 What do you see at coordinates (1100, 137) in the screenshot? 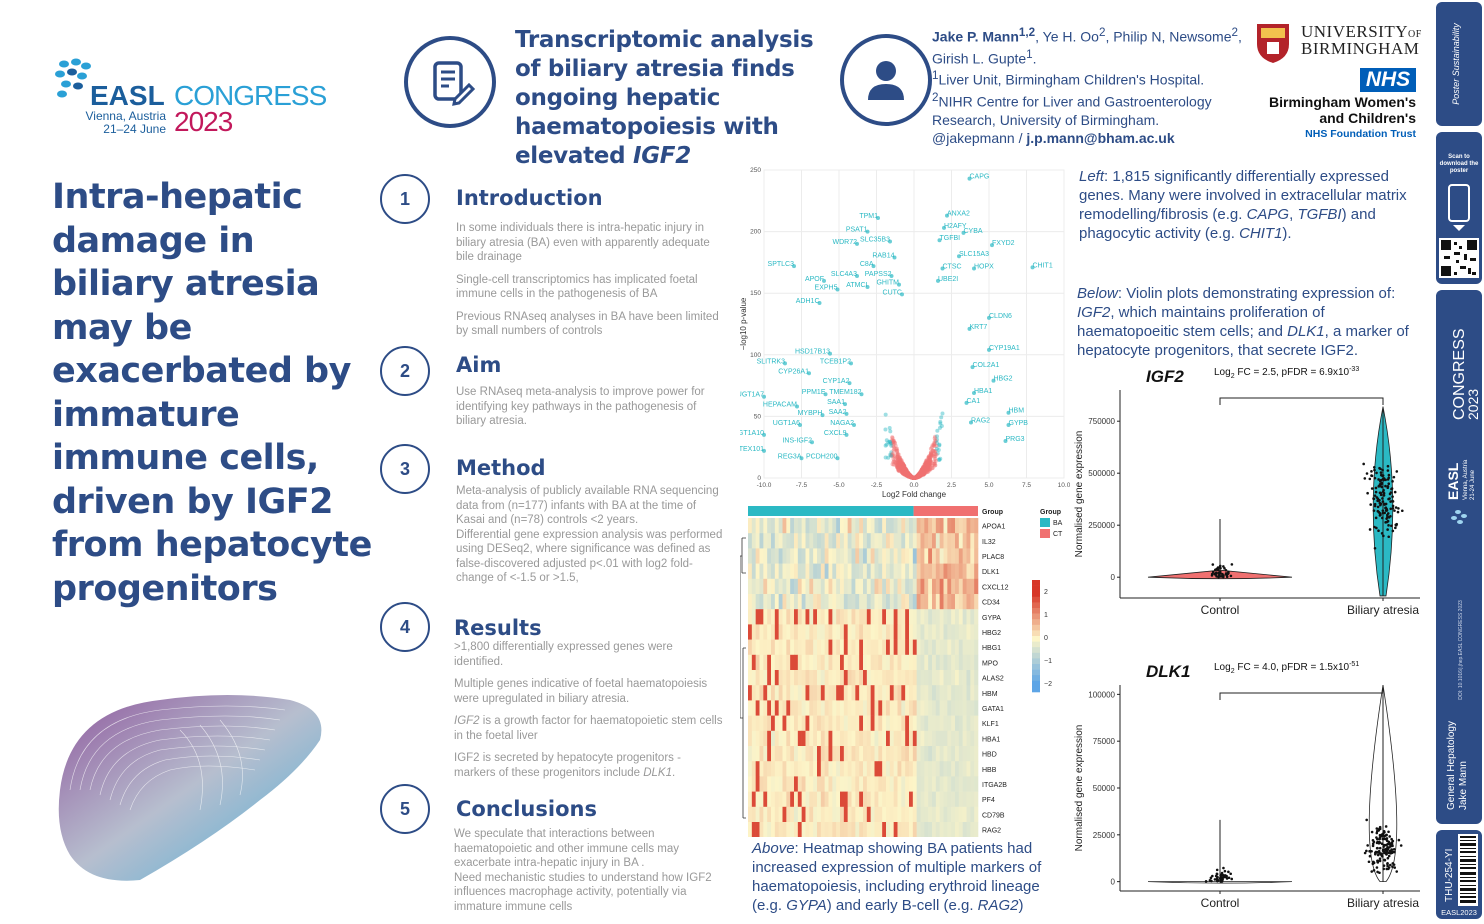
I see `email-link: j.p.mann@bham.ac.uk` at bounding box center [1100, 137].